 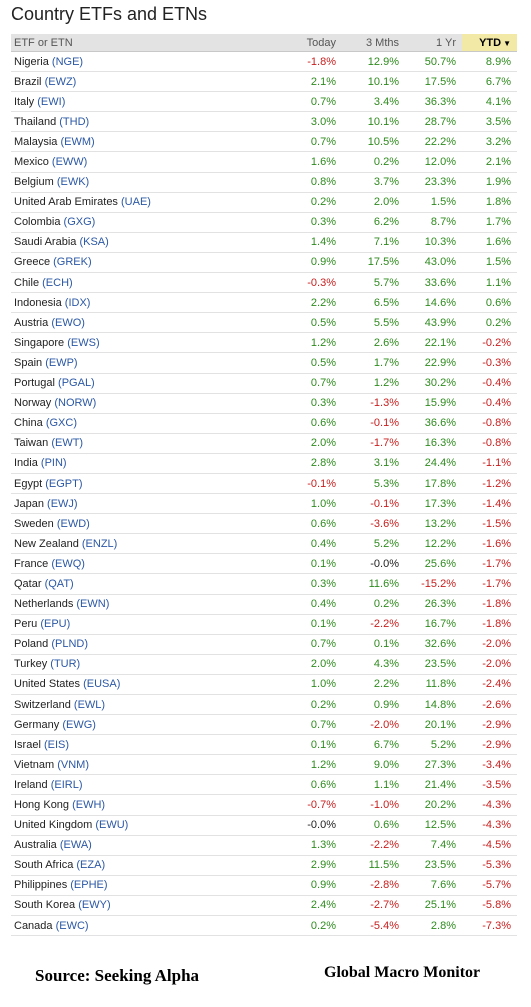 What do you see at coordinates (264, 463) in the screenshot?
I see `table-row: India (PIN) 2.8% 3.1% 24.4% -1.1%` at bounding box center [264, 463].